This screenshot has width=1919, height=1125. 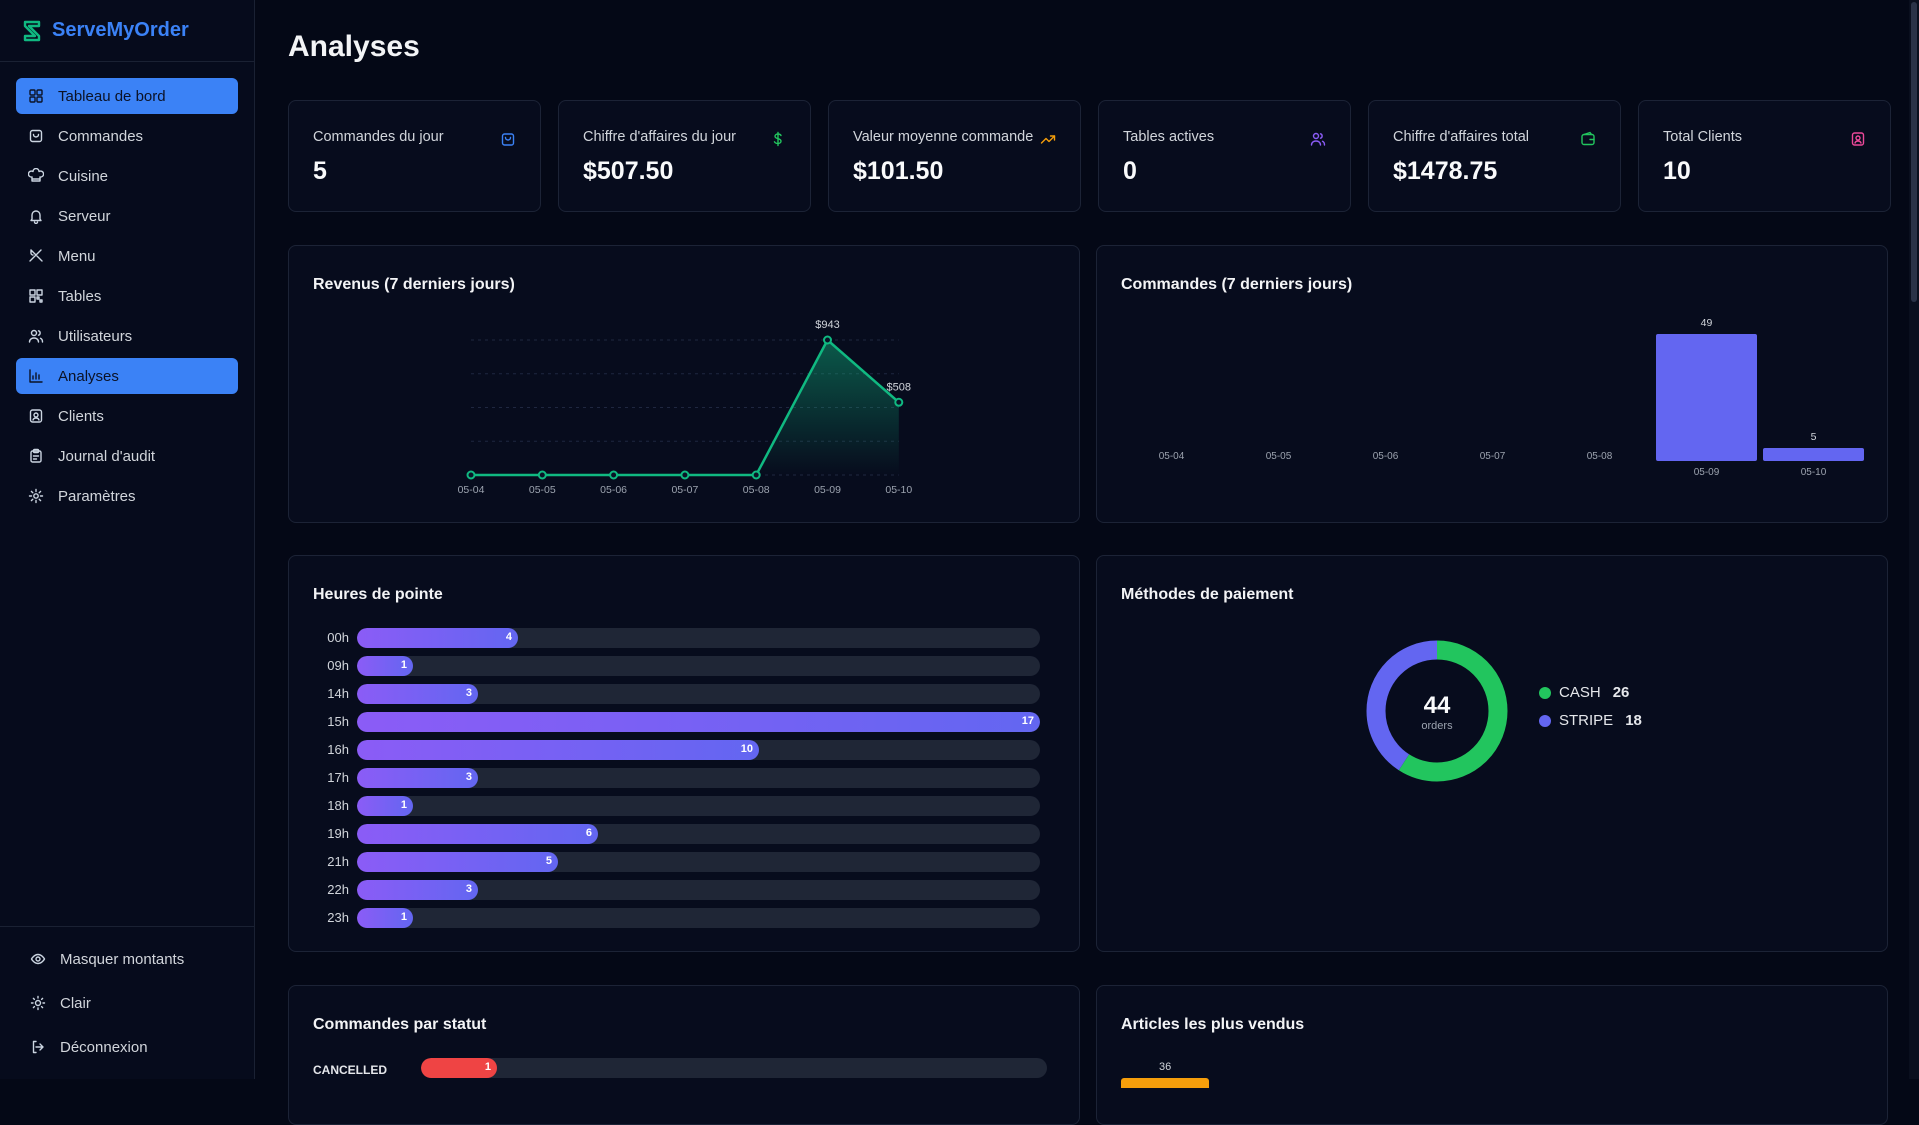 I want to click on orders-x-tick: 05-04, so click(x=1172, y=456).